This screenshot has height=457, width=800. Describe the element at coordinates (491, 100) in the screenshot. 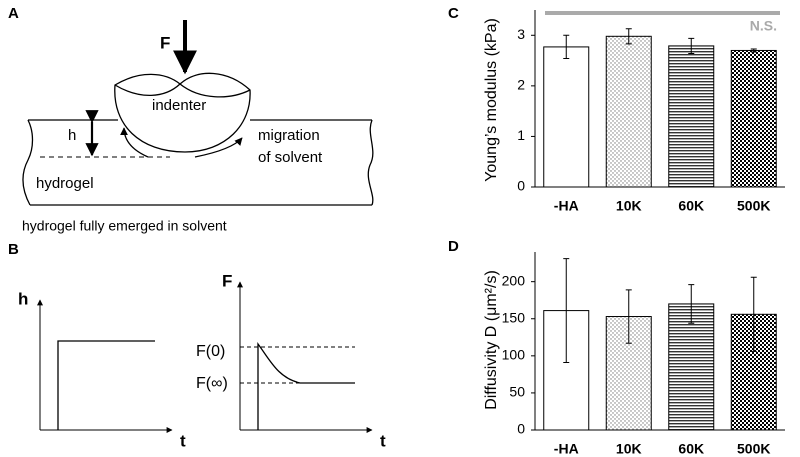

I see `y-axis-label: Young’s modulus (kPa)` at that location.